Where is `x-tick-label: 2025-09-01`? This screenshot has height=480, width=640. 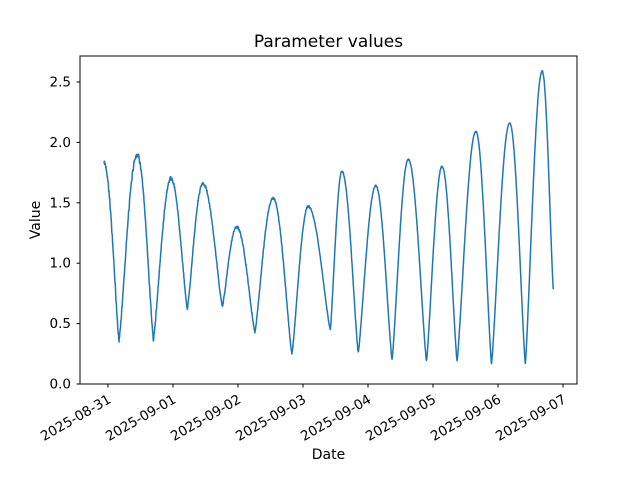 x-tick-label: 2025-09-01 is located at coordinates (141, 418).